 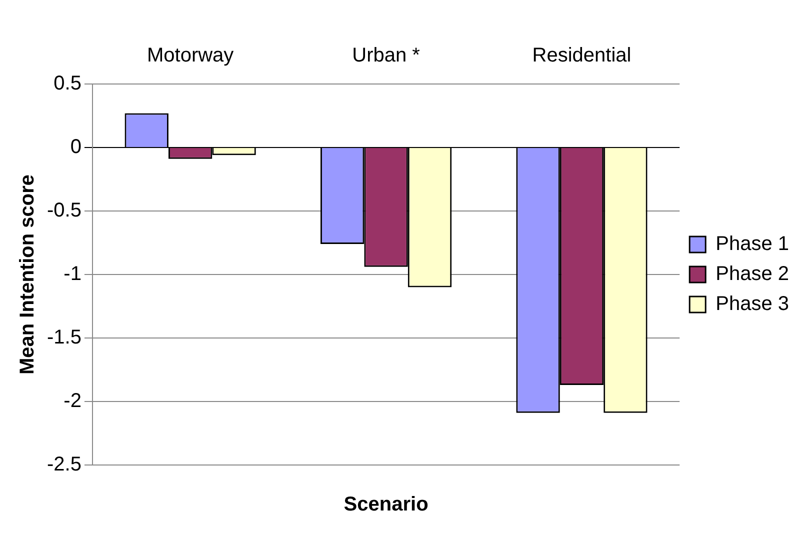 What do you see at coordinates (27, 274) in the screenshot?
I see `y-axis-title: Mean Intention score` at bounding box center [27, 274].